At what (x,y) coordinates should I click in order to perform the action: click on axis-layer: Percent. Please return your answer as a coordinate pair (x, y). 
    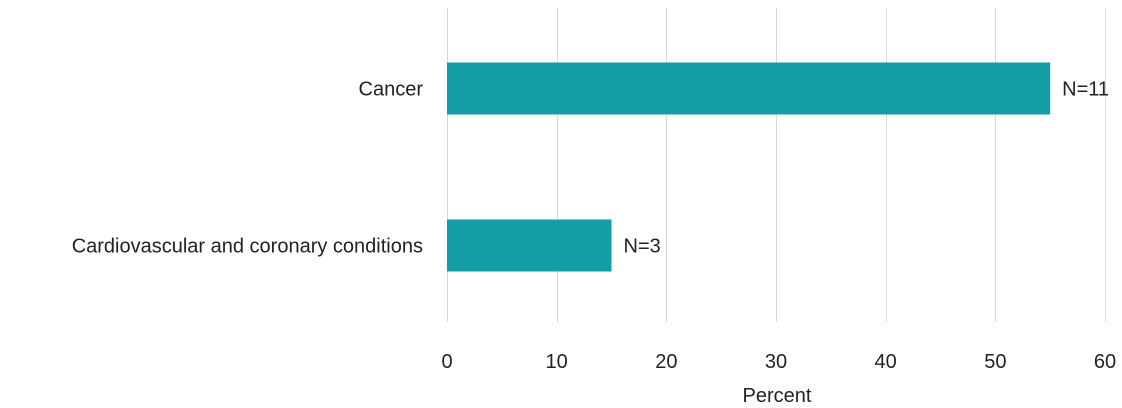
    Looking at the image, I should click on (777, 396).